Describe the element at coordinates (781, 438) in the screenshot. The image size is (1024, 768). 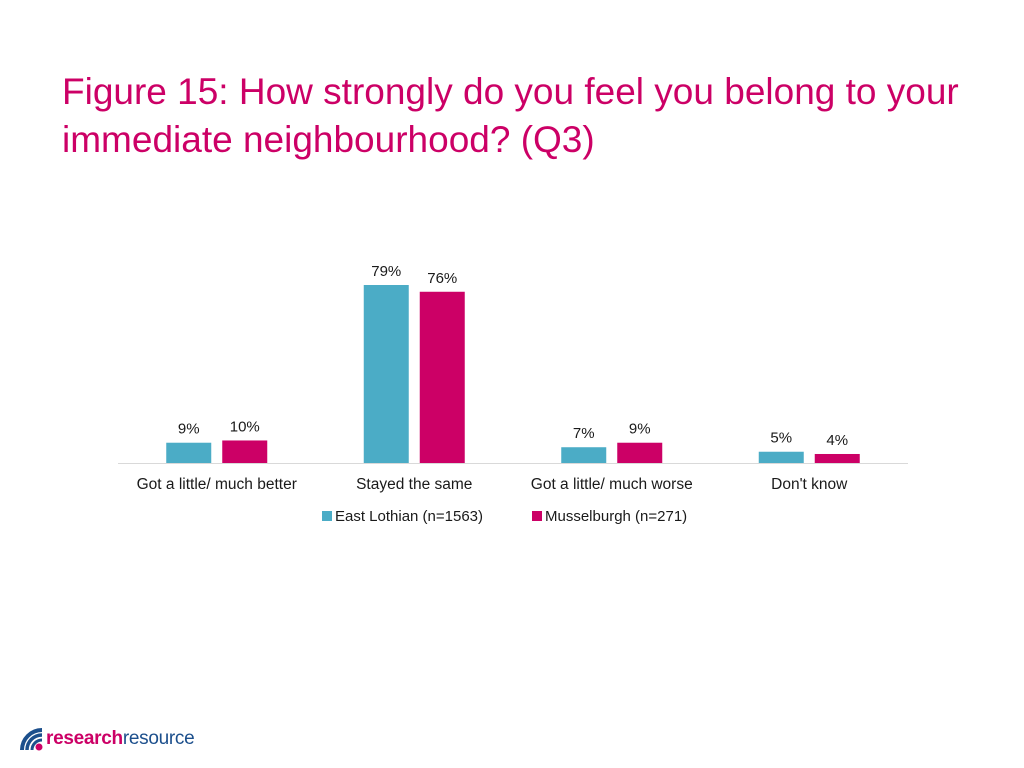
I see `data-label: 5%` at that location.